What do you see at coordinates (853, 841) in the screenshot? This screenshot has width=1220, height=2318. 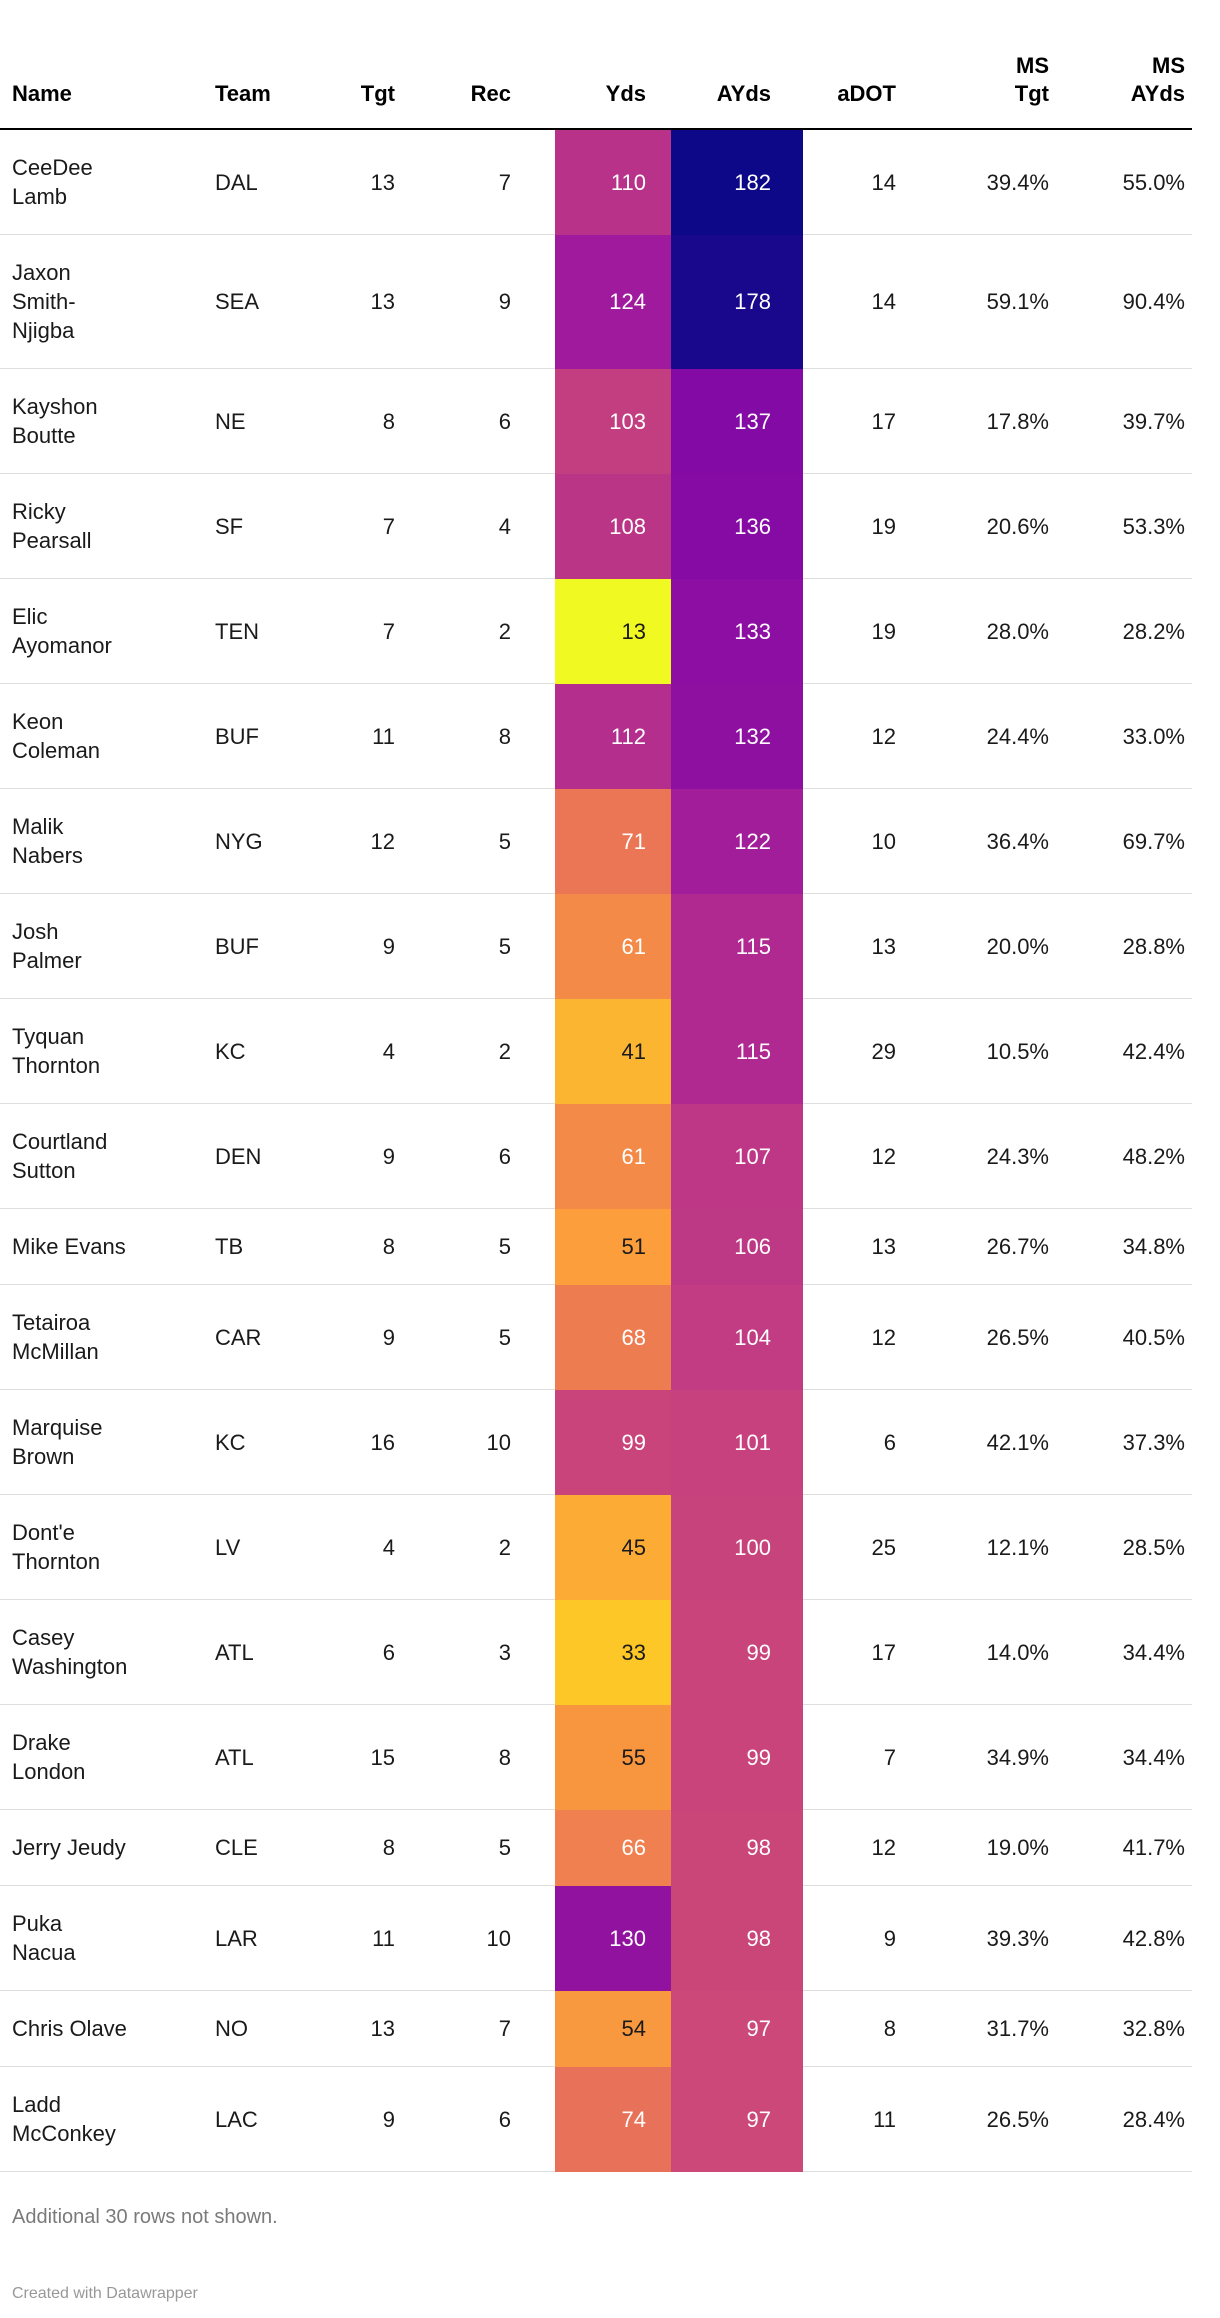 I see `adot-cell: 10` at bounding box center [853, 841].